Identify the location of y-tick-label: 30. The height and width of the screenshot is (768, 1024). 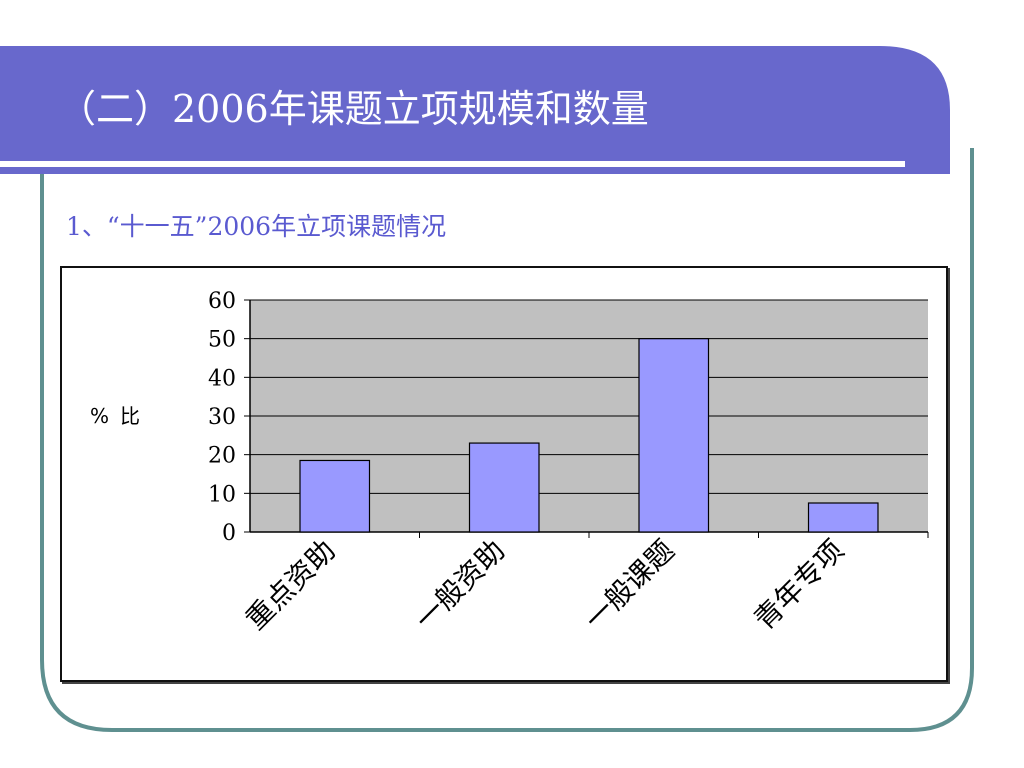
(222, 417).